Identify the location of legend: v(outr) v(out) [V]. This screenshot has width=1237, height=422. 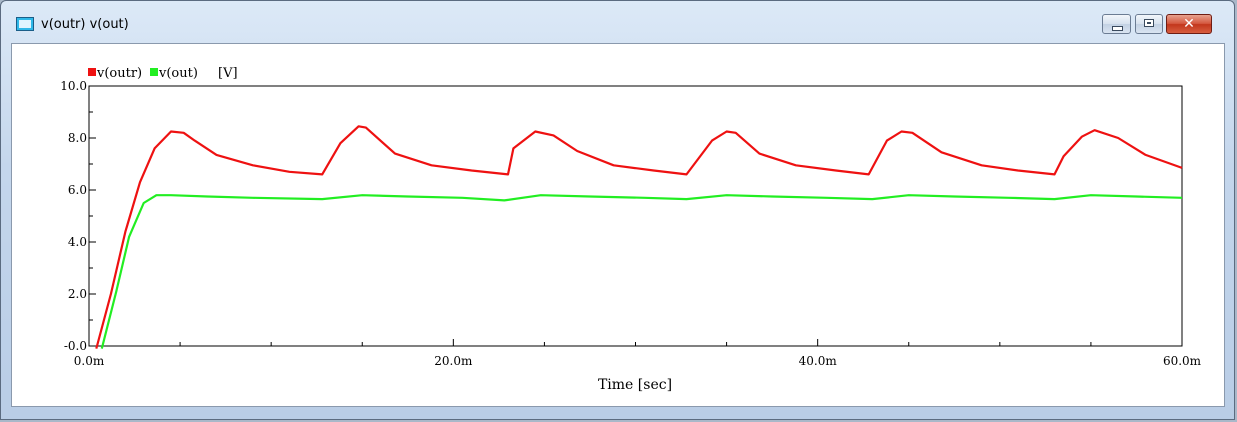
(163, 73).